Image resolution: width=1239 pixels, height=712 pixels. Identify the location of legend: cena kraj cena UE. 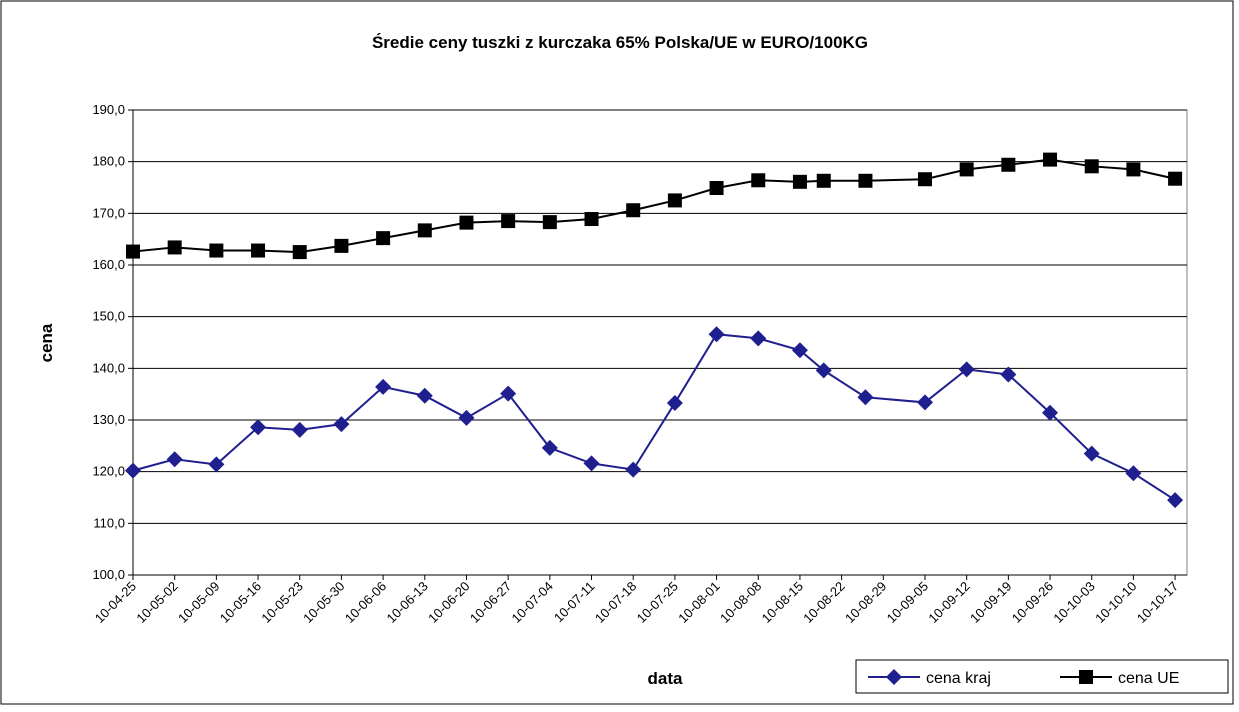
(1042, 676).